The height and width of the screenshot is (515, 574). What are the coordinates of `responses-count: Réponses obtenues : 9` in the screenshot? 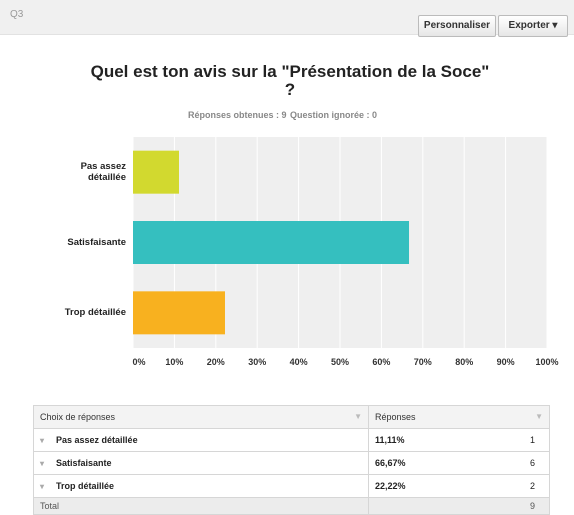 It's located at (237, 115).